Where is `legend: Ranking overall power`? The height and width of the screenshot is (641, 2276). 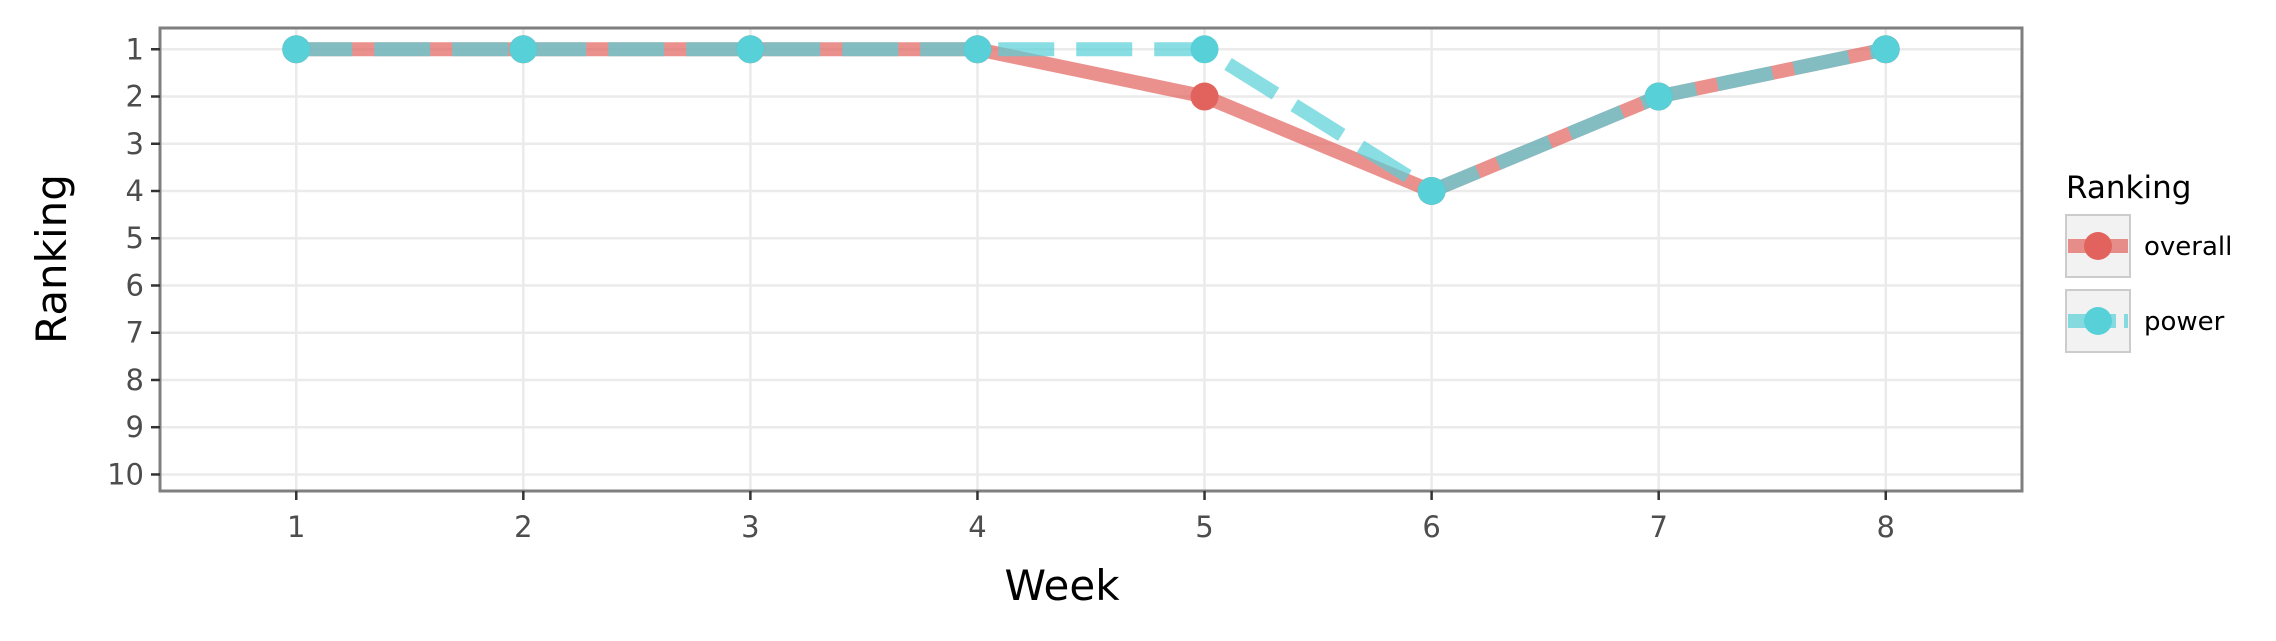 legend: Ranking overall power is located at coordinates (2148, 261).